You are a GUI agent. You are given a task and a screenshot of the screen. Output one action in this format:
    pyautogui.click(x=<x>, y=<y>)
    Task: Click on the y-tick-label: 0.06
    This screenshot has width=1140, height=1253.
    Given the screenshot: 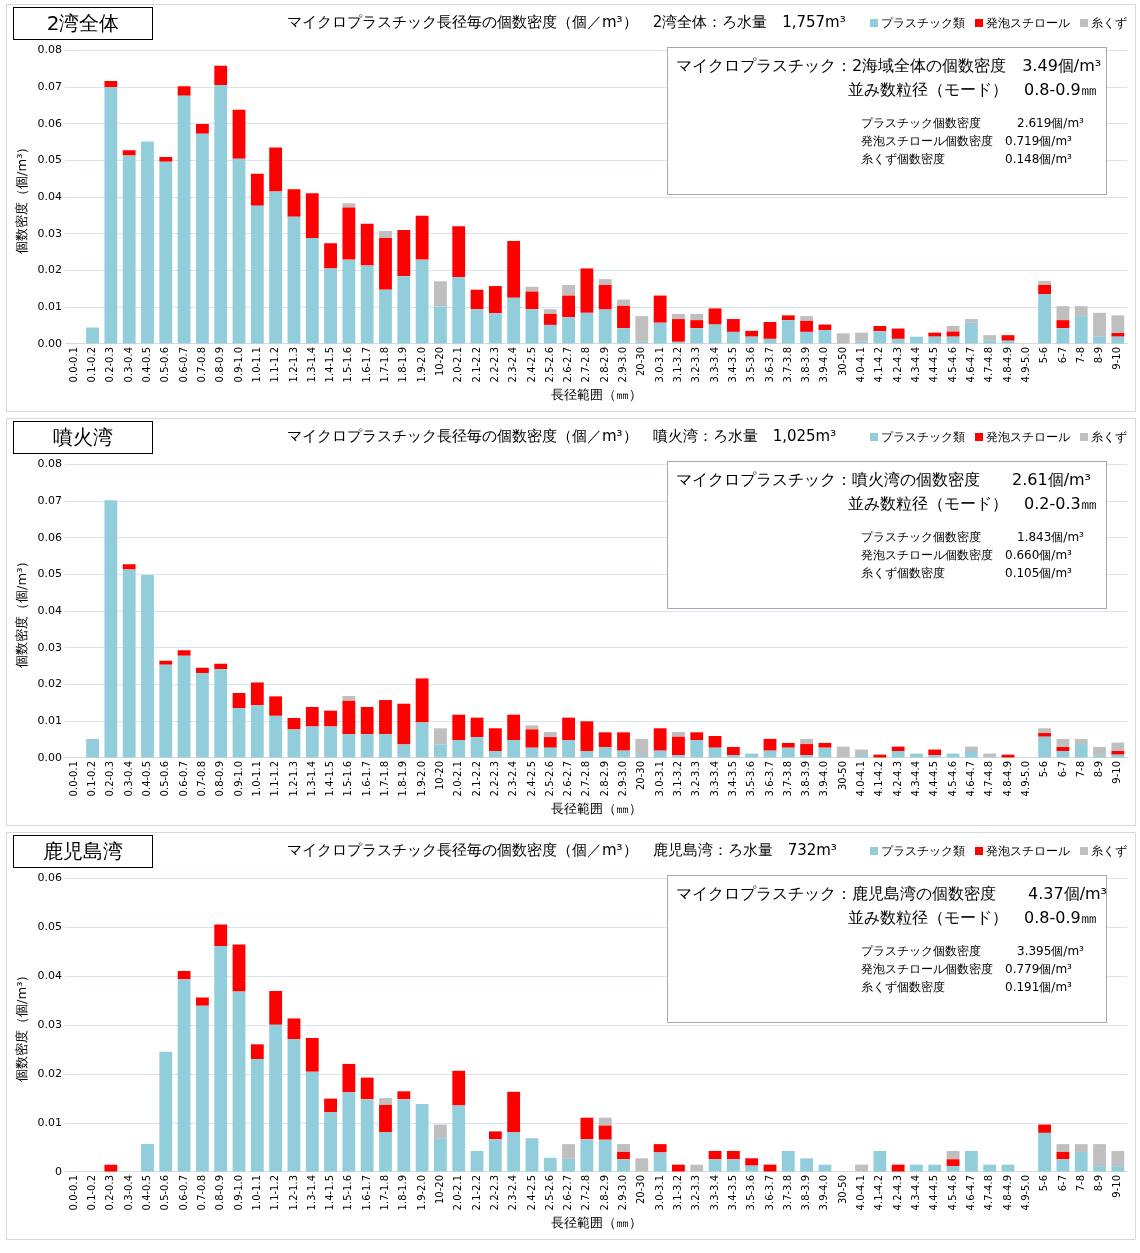 What is the action you would take?
    pyautogui.click(x=50, y=123)
    